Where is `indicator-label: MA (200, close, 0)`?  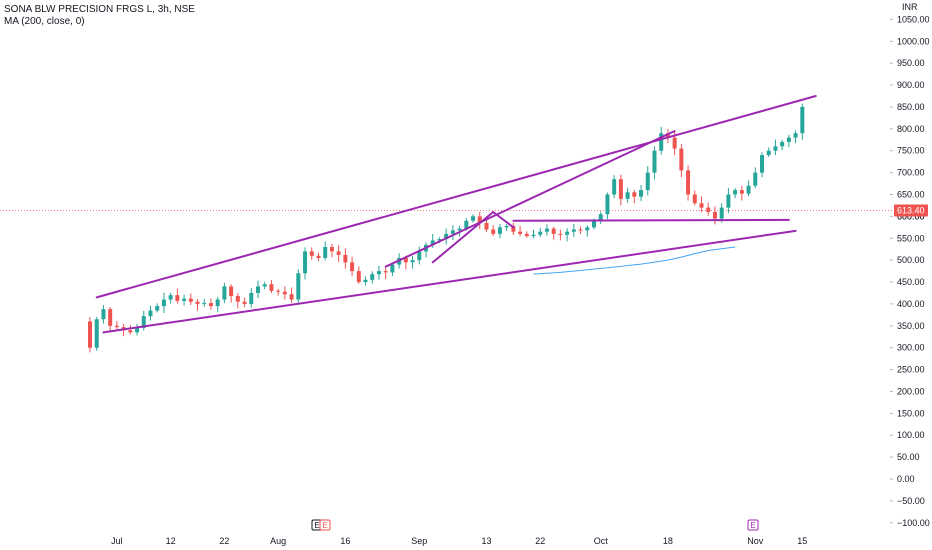 indicator-label: MA (200, close, 0) is located at coordinates (44, 21).